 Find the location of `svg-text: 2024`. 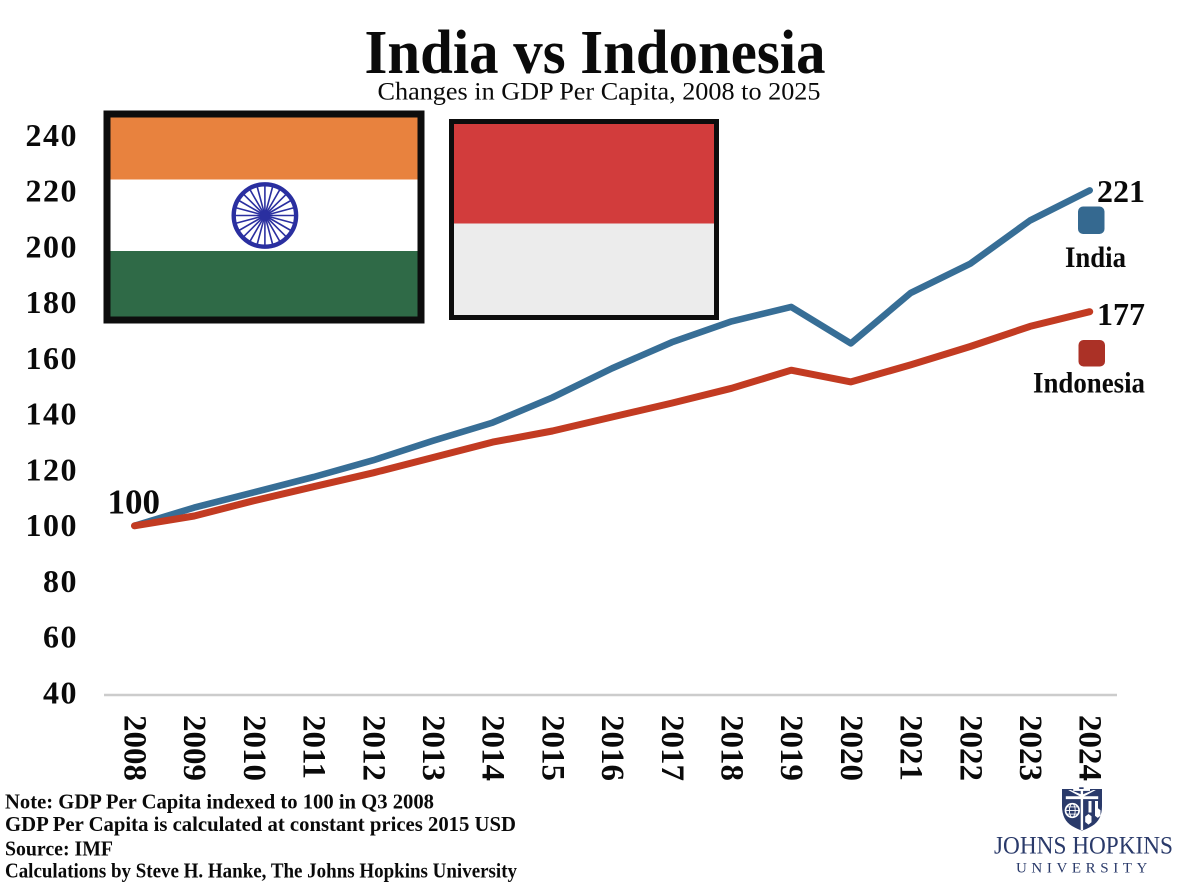

svg-text: 2024 is located at coordinates (1090, 748).